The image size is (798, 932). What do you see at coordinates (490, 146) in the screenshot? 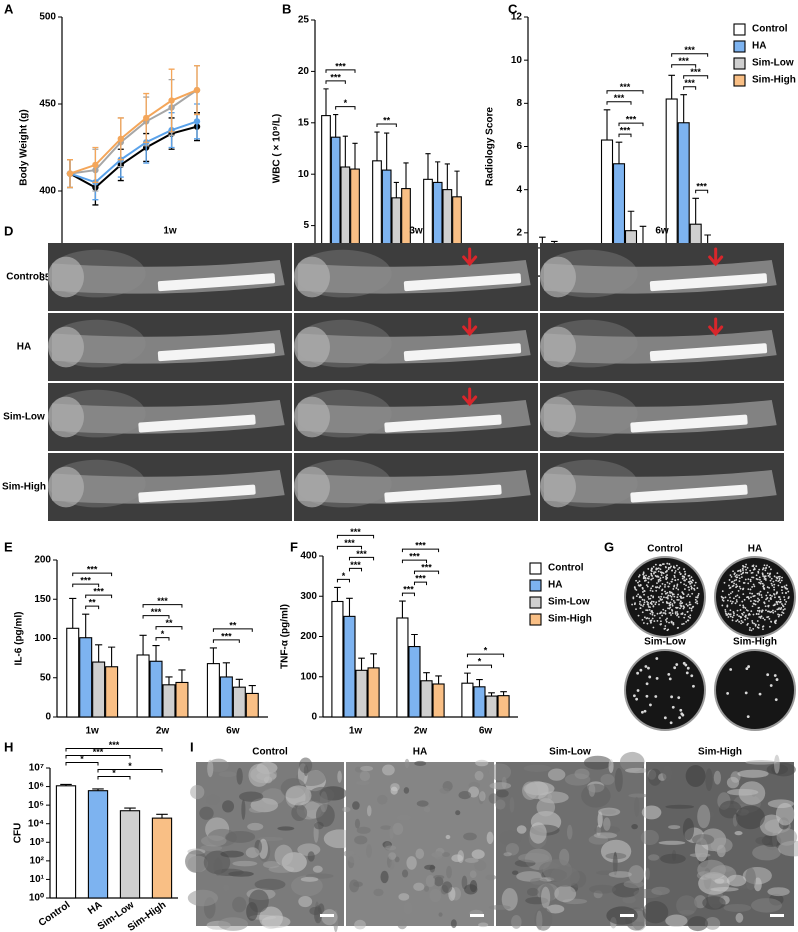
I see `y-axis-label: Radiology Score` at bounding box center [490, 146].